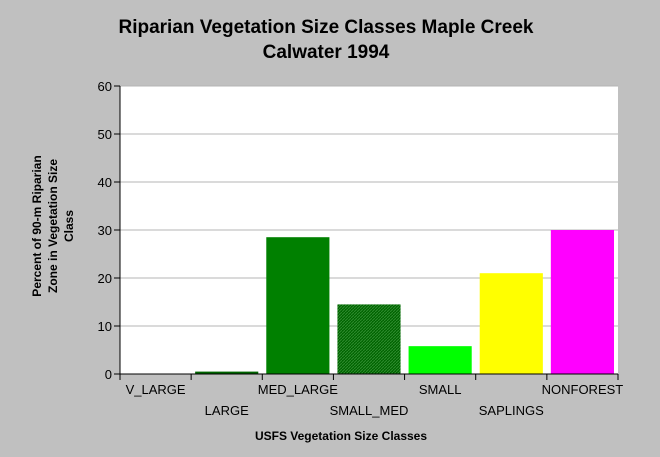 This screenshot has height=457, width=660. I want to click on y-tick-label: 20, so click(105, 278).